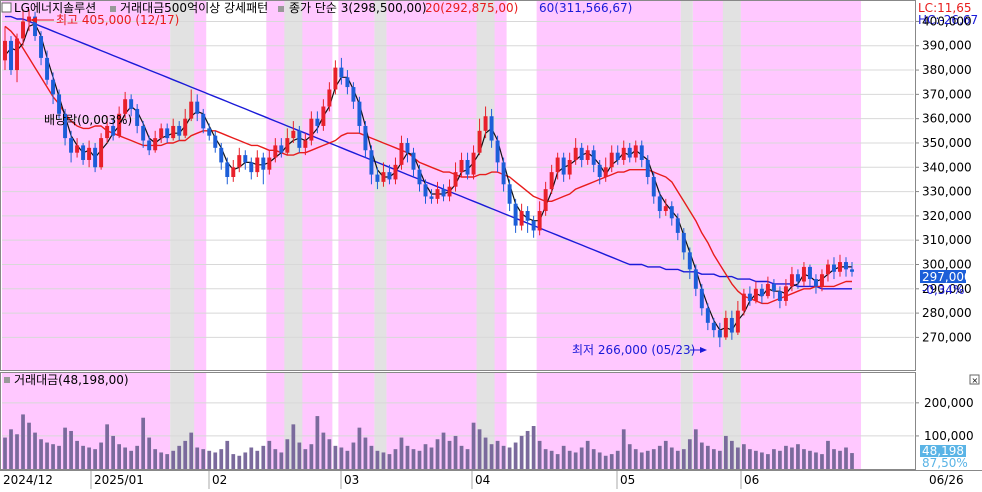  I want to click on price-tick-label: 360,000, so click(947, 119).